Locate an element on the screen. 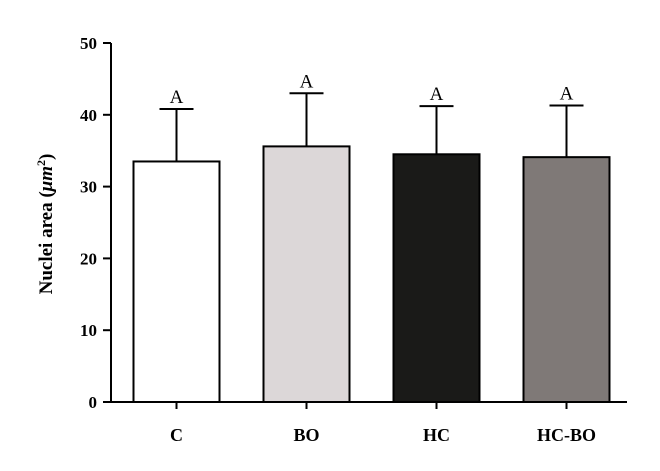  x-category-label: HC-BO is located at coordinates (566, 435).